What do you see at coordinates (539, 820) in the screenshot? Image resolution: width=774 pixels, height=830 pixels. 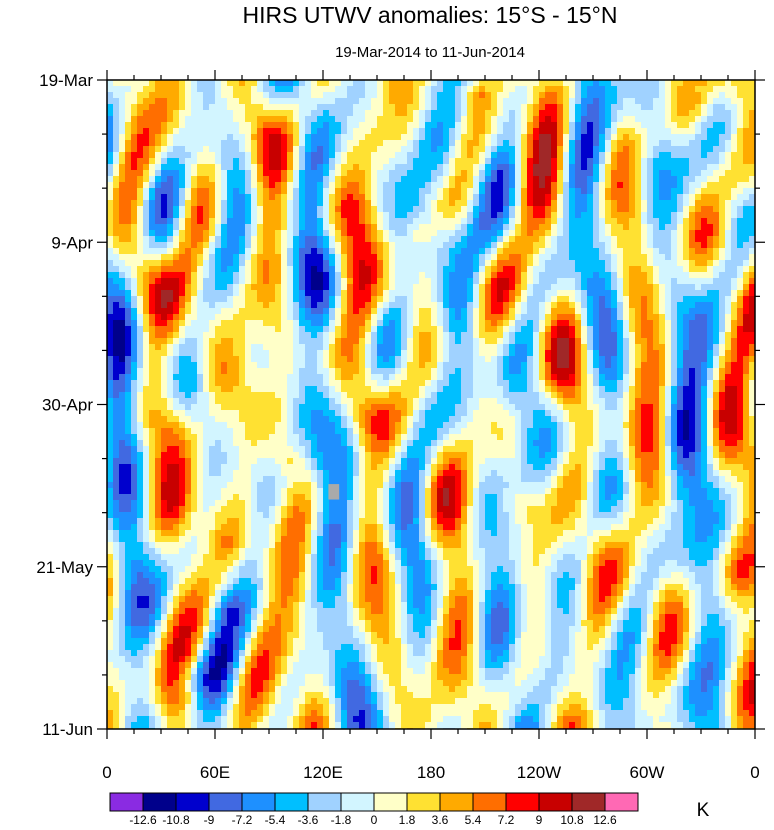 I see `colorbar-label: 9` at bounding box center [539, 820].